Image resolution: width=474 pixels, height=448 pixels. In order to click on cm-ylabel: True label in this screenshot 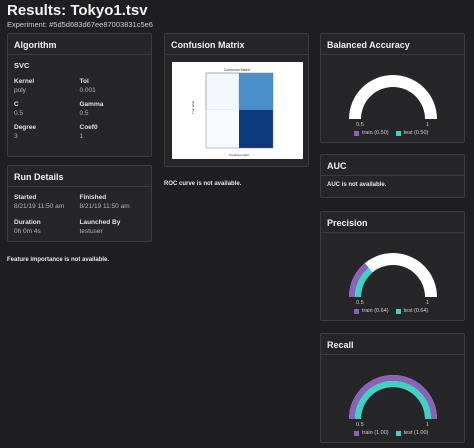, I will do `click(193, 107)`.